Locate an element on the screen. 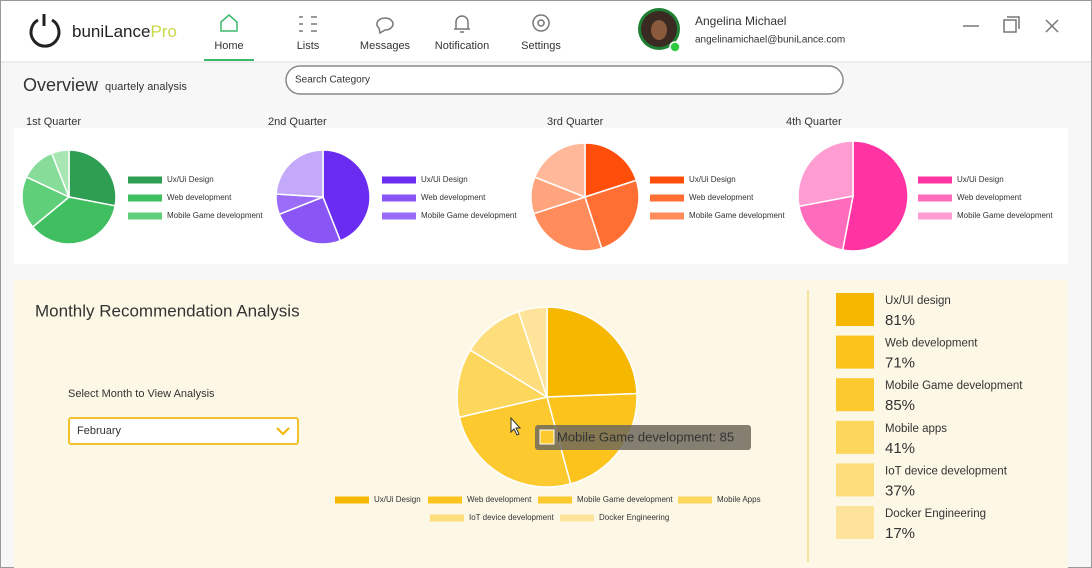  quarter-title: 4th Quarter is located at coordinates (814, 122).